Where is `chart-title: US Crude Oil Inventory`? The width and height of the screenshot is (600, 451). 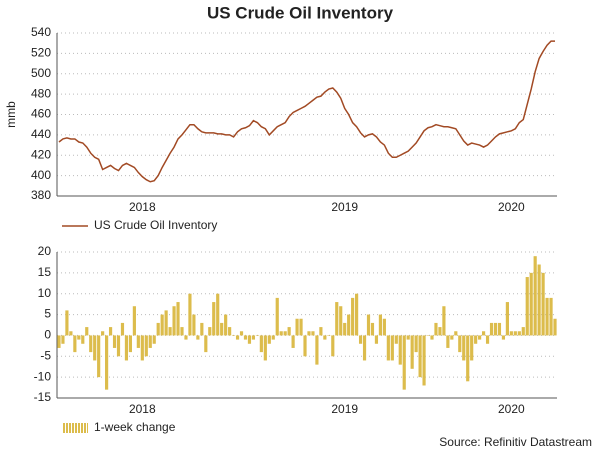
chart-title: US Crude Oil Inventory is located at coordinates (300, 12).